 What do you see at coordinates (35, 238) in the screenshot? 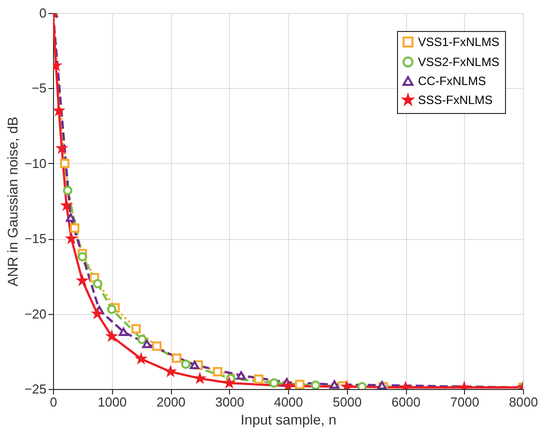
I see `y-tick-label: −15` at bounding box center [35, 238].